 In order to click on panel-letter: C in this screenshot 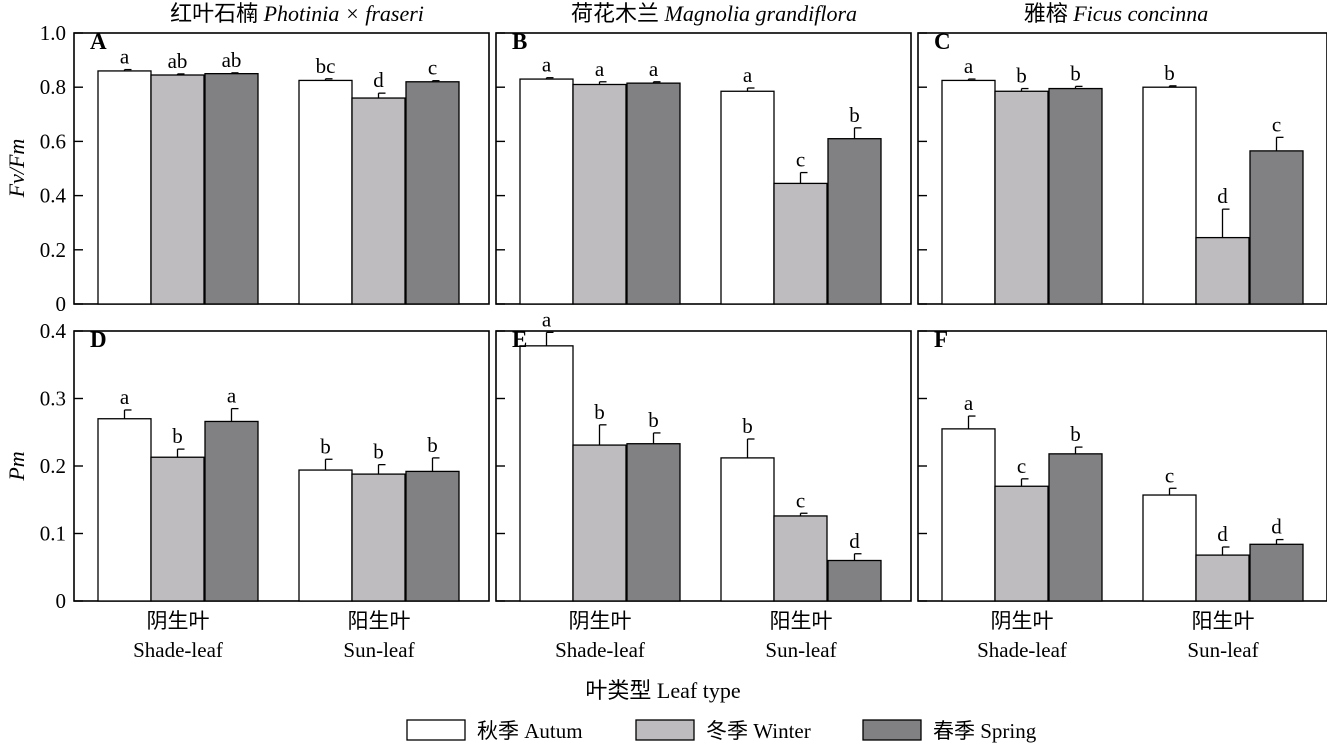, I will do `click(942, 41)`.